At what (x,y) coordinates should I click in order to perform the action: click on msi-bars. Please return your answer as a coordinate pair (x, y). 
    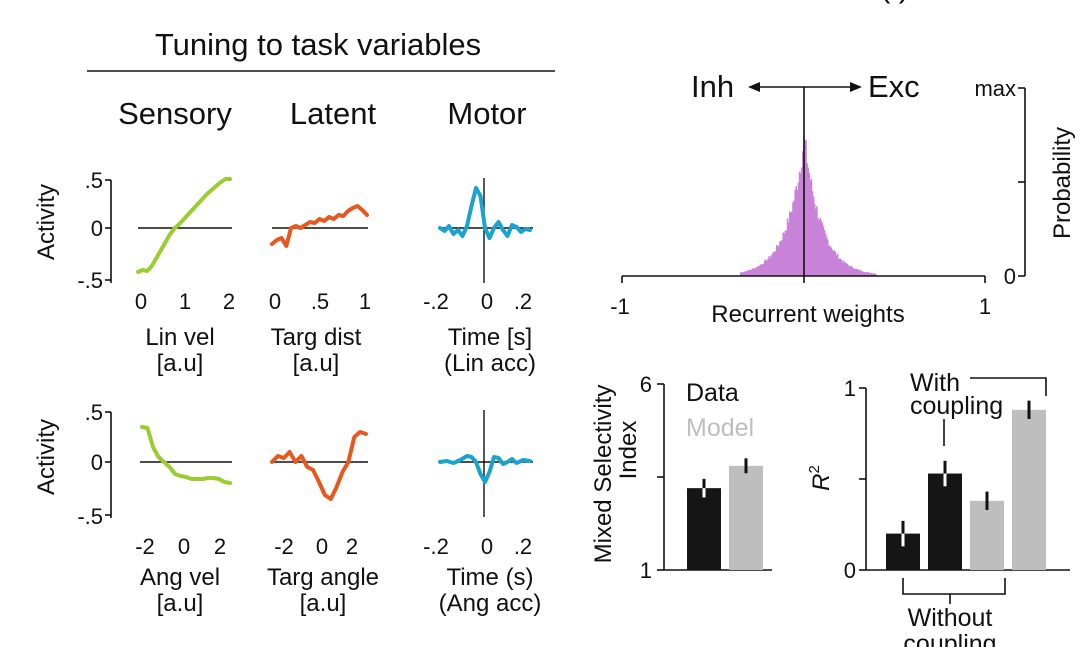
    Looking at the image, I should click on (725, 514).